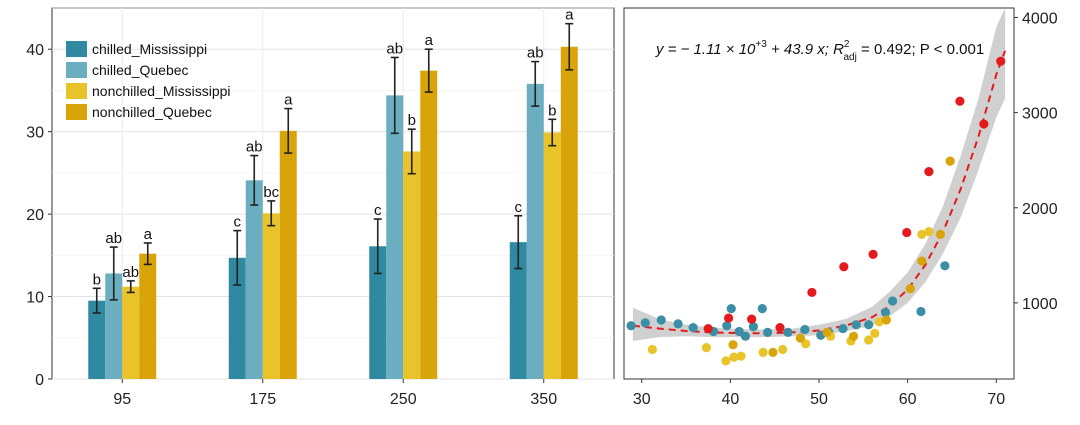 The height and width of the screenshot is (425, 1080). I want to click on significance-letter-chilled-mississippi-95: b, so click(97, 279).